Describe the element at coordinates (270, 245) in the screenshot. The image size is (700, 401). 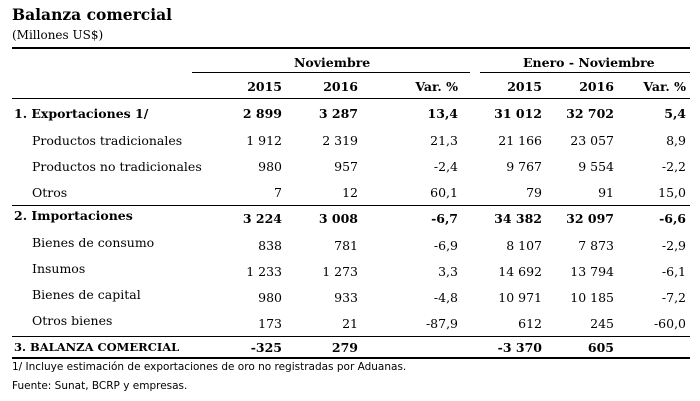
I see `table-cell: 838` at that location.